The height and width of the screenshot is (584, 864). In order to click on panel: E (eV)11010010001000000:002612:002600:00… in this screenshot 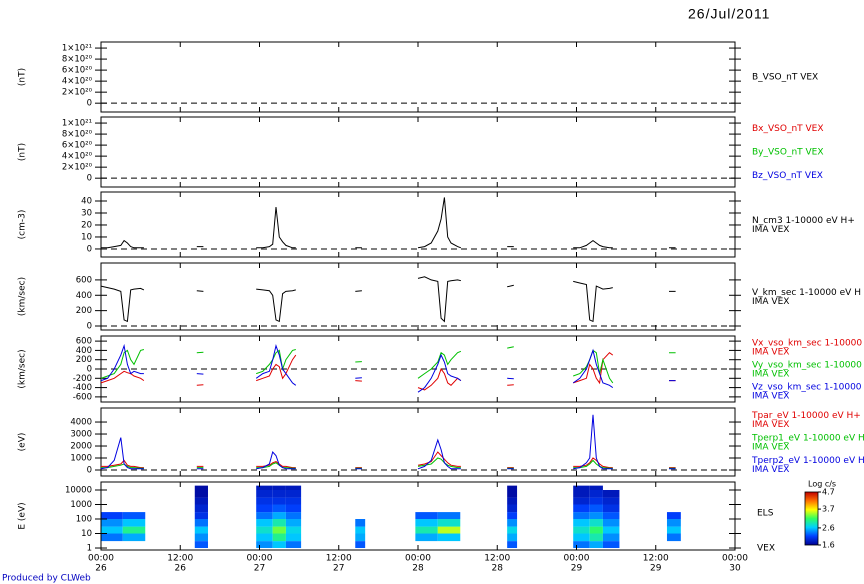, I will do `click(383, 527)`.